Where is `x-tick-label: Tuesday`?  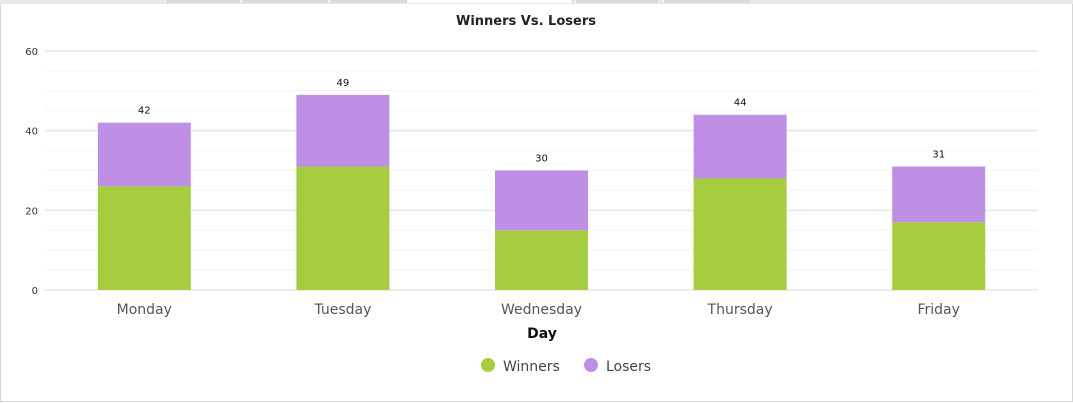
x-tick-label: Tuesday is located at coordinates (342, 310).